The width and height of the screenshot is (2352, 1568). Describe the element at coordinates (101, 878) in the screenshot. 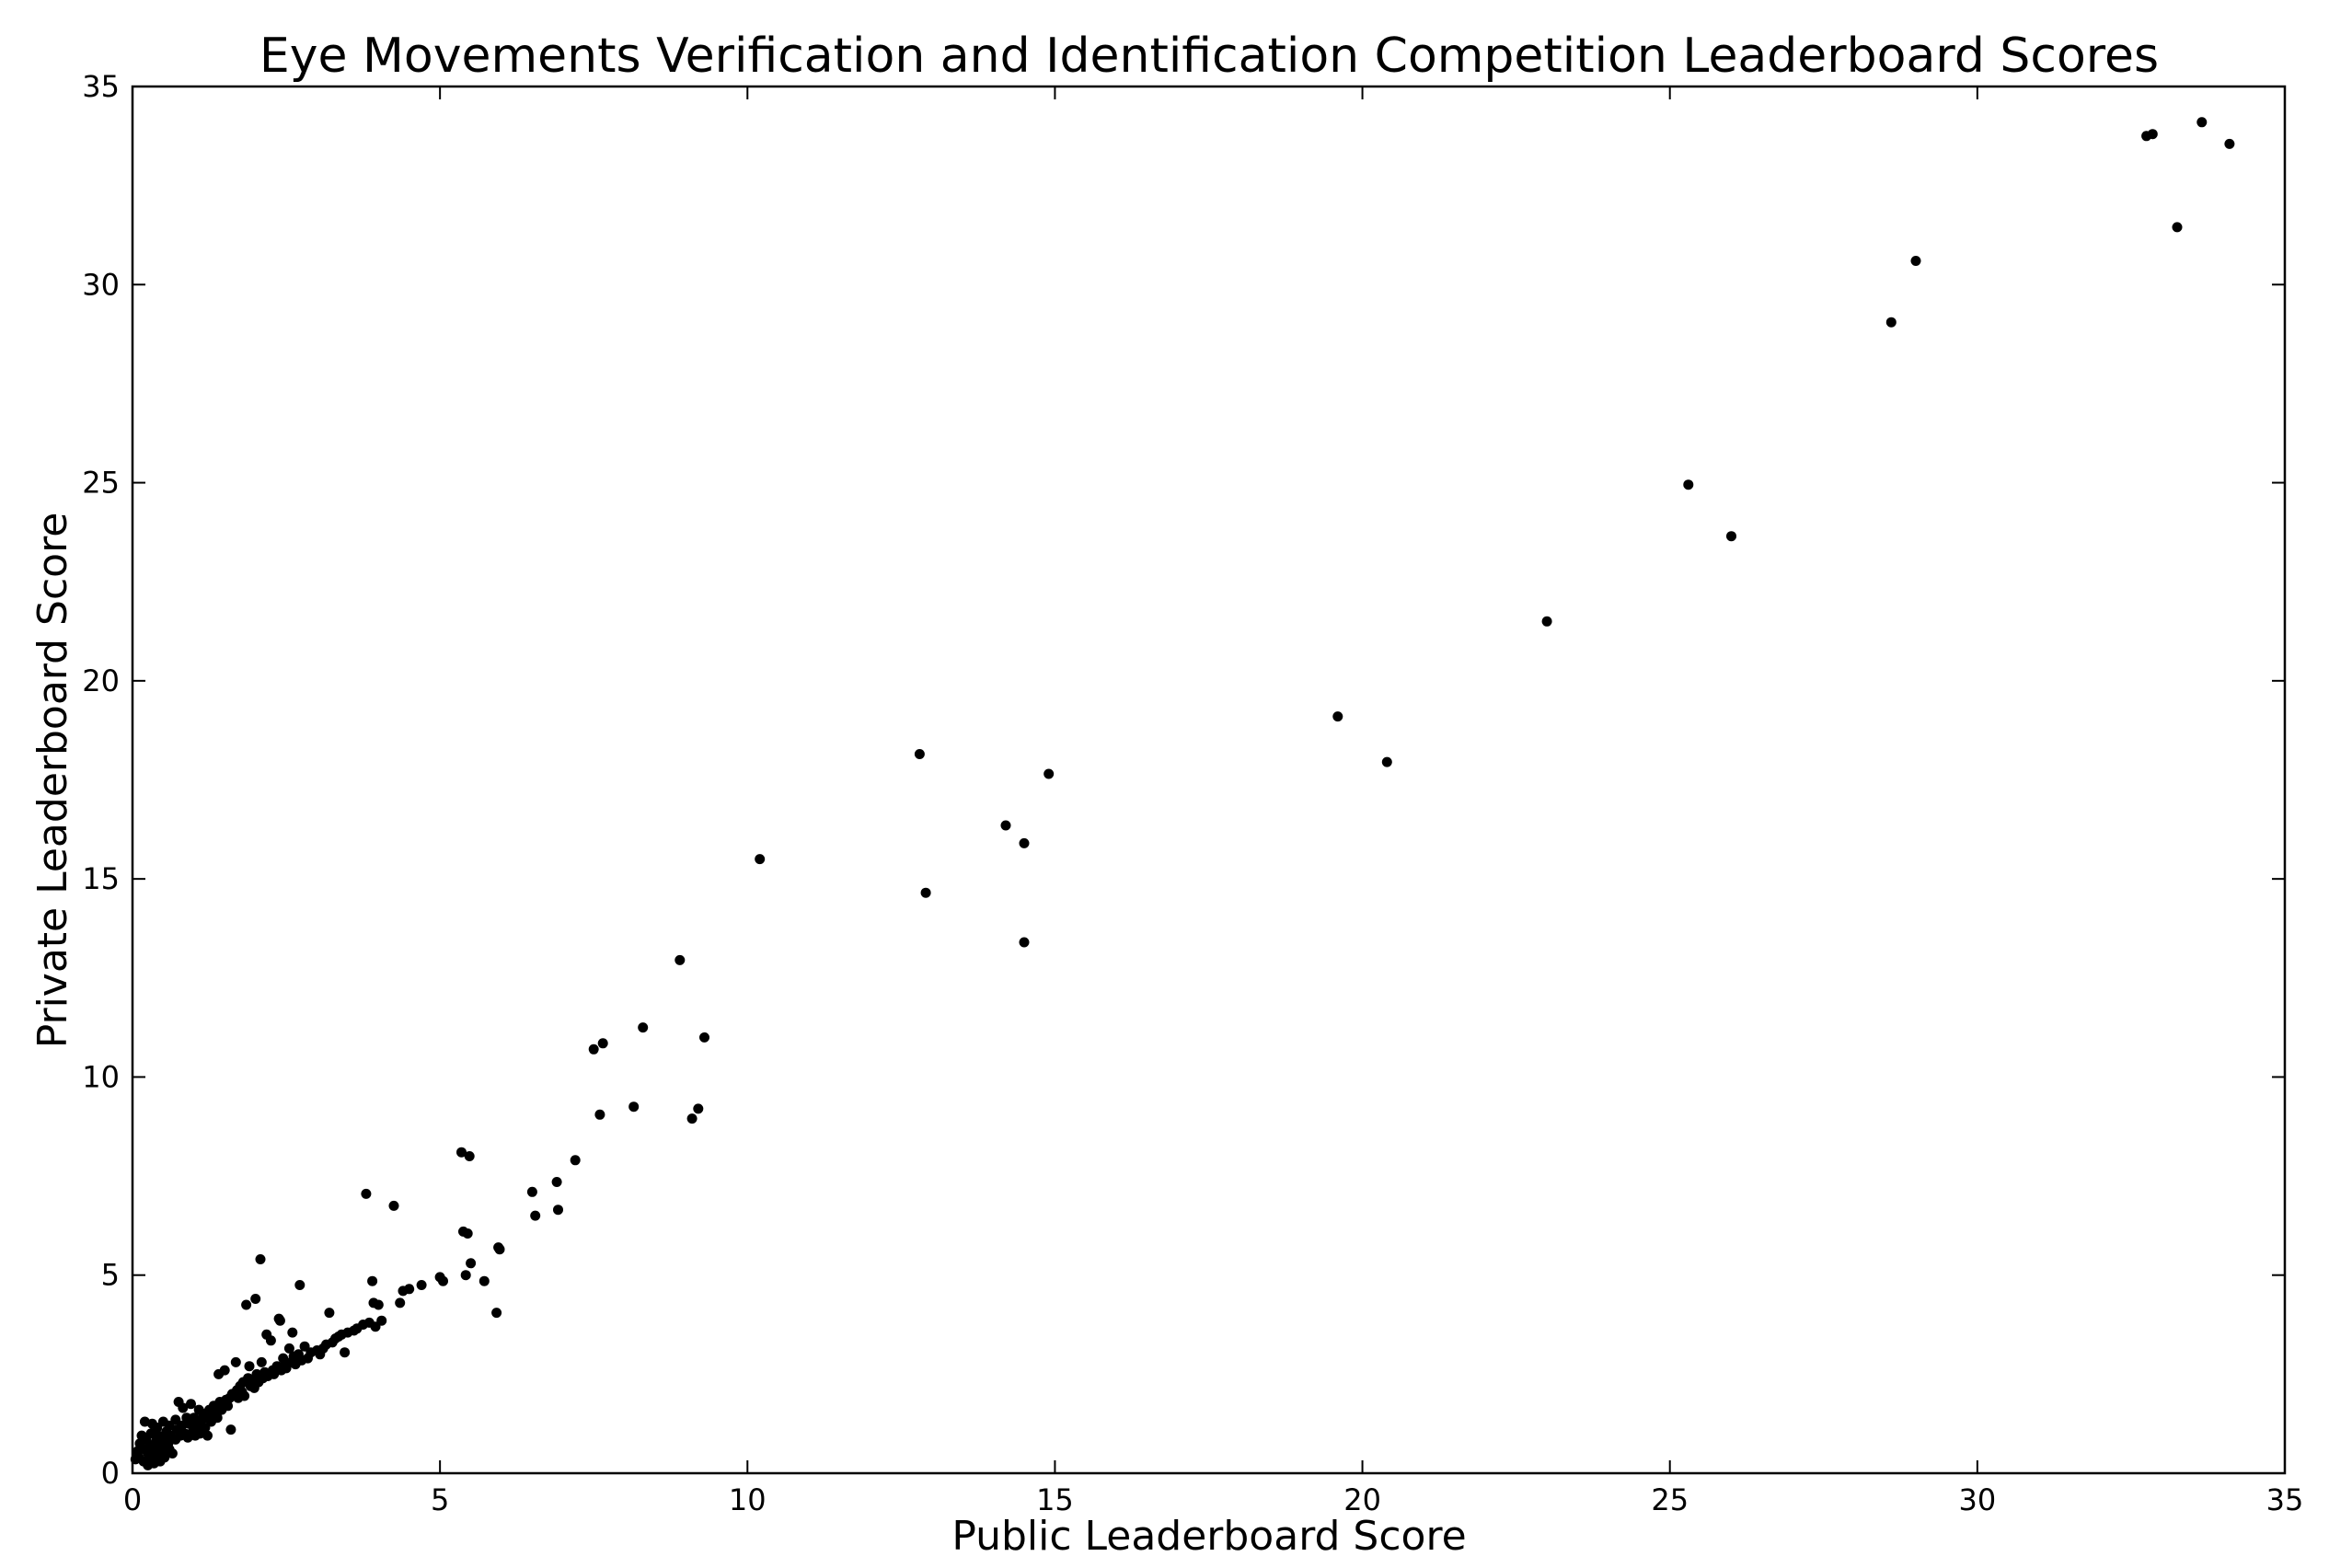

I see `y-tick-label: 15` at that location.